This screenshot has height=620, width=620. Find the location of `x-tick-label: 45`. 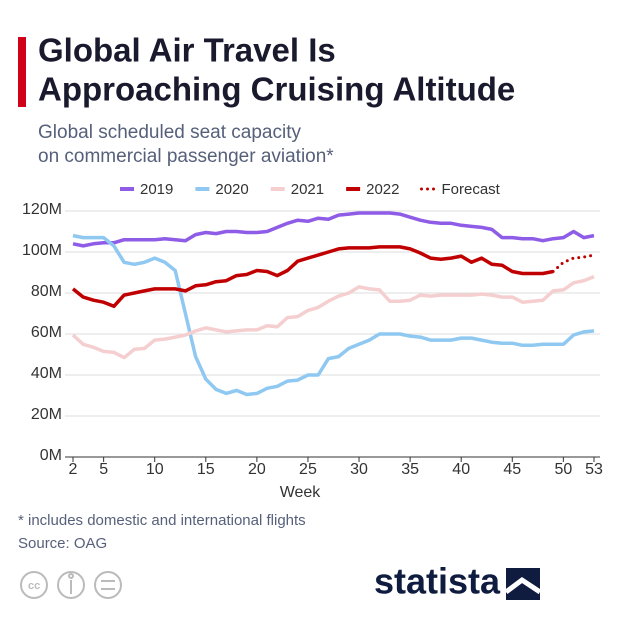

x-tick-label: 45 is located at coordinates (512, 469).